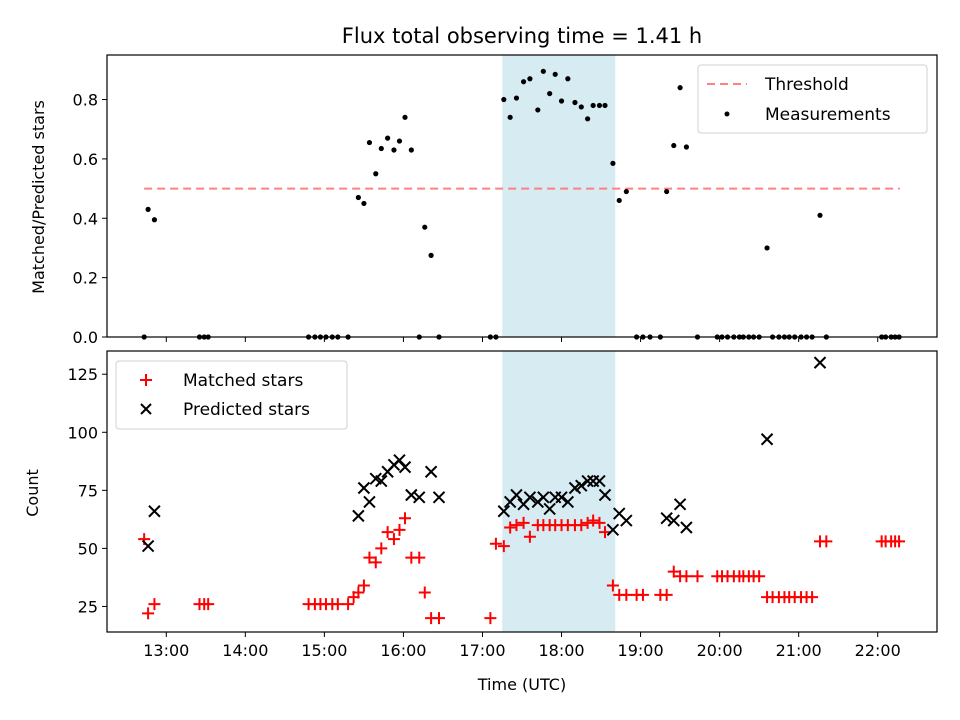 This screenshot has width=960, height=720. I want to click on x-tick-label: 15:00, so click(324, 650).